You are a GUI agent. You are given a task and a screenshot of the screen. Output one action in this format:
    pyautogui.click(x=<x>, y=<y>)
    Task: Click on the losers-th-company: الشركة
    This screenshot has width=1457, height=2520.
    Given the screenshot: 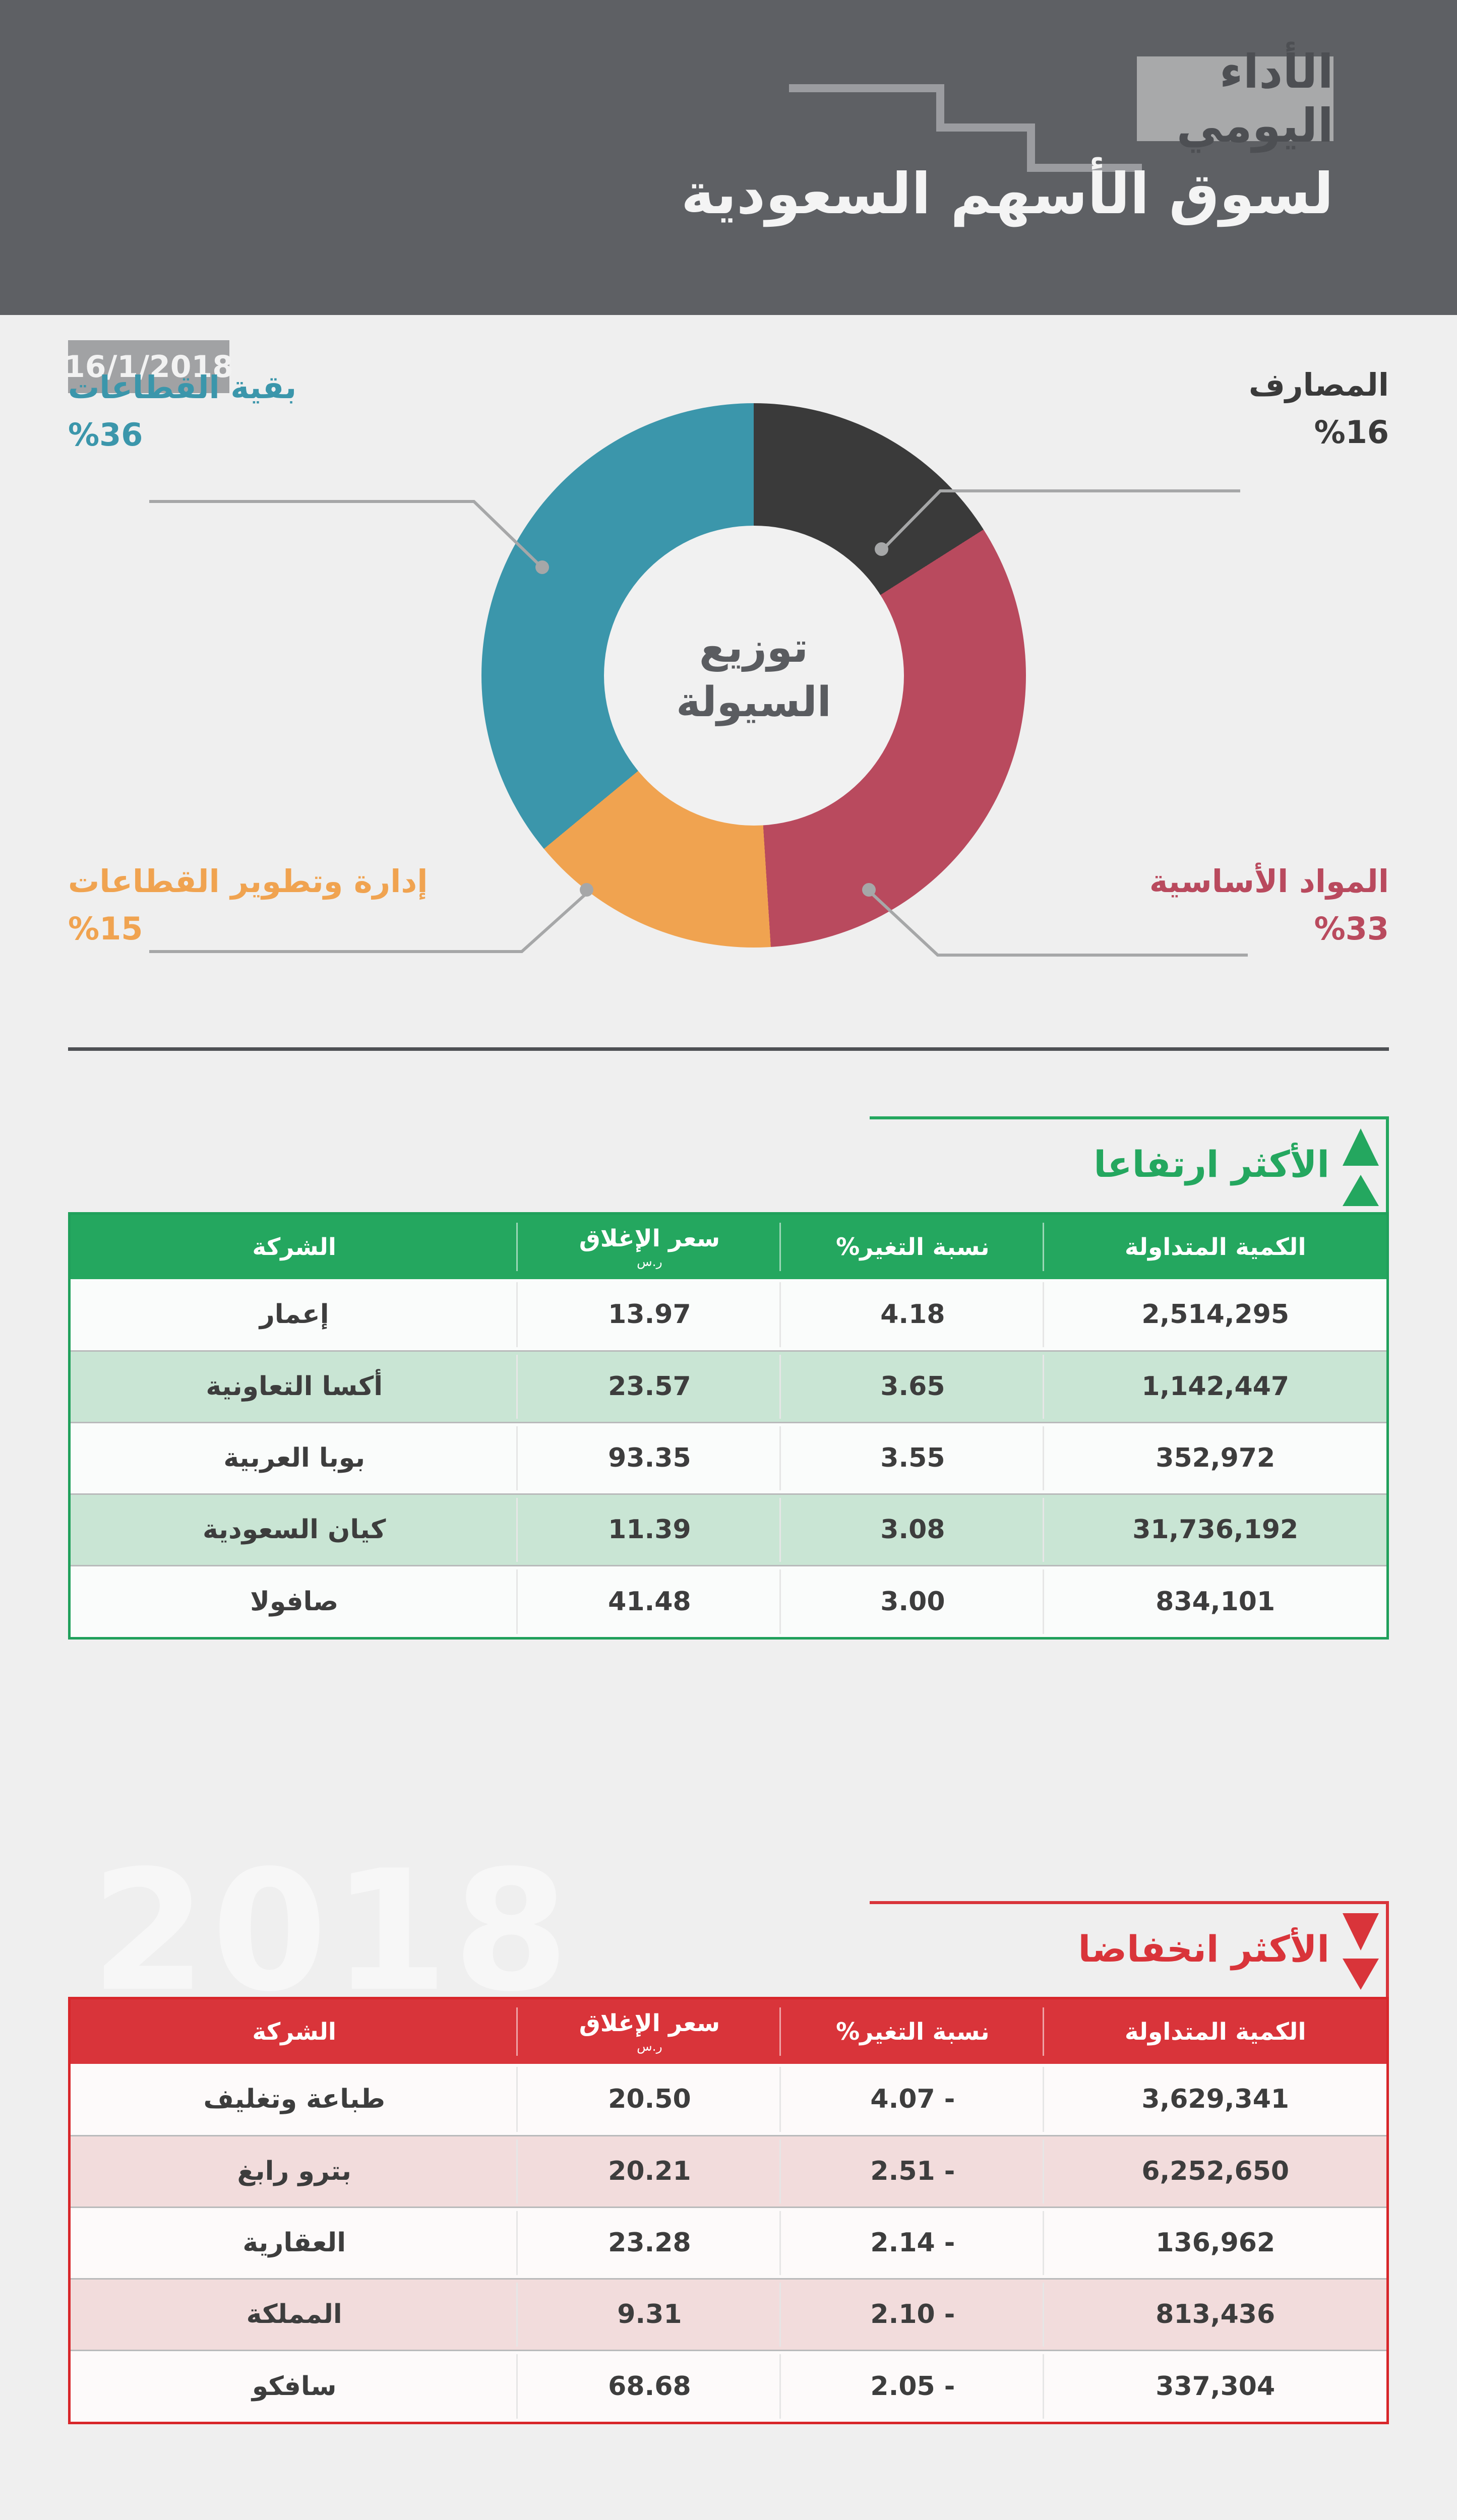 What is the action you would take?
    pyautogui.click(x=294, y=2031)
    